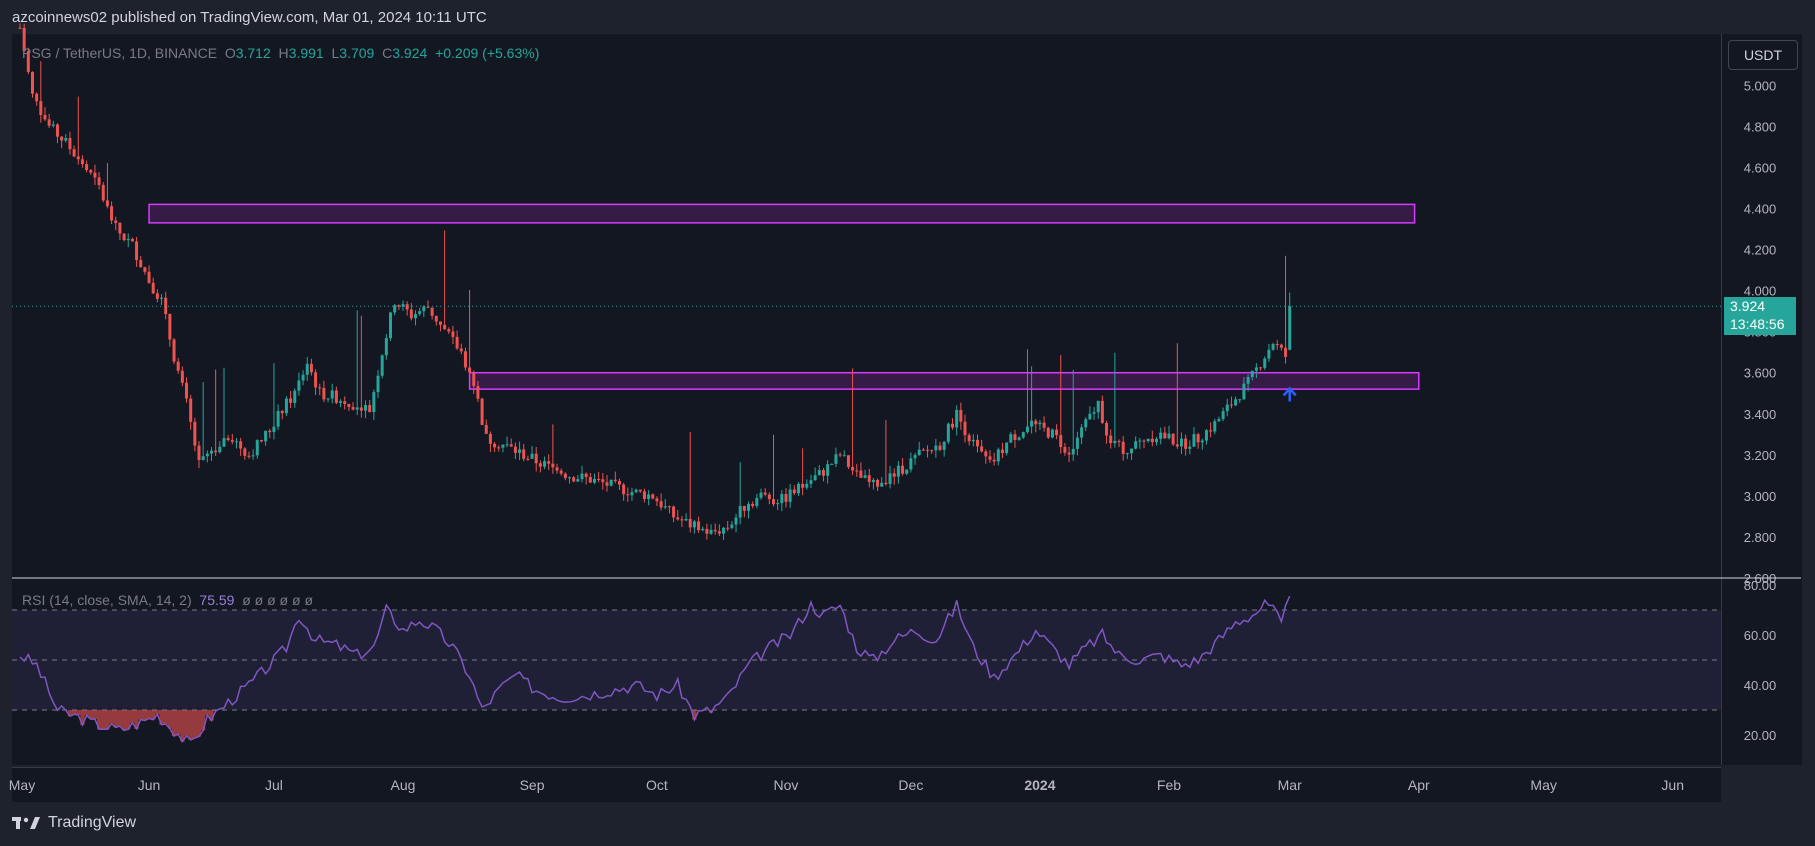 This screenshot has width=1815, height=846. I want to click on time-axis, so click(866, 784).